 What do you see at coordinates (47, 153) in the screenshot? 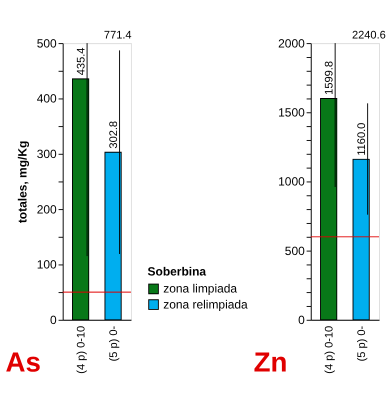
I see `y-tick-label: 300` at bounding box center [47, 153].